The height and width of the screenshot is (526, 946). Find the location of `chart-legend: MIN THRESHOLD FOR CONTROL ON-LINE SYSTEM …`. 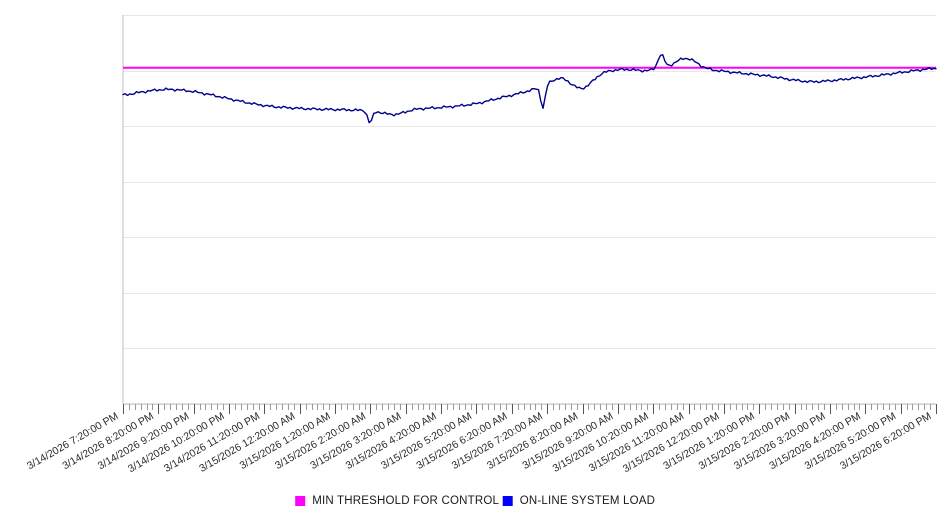

chart-legend: MIN THRESHOLD FOR CONTROL ON-LINE SYSTEM … is located at coordinates (475, 501).